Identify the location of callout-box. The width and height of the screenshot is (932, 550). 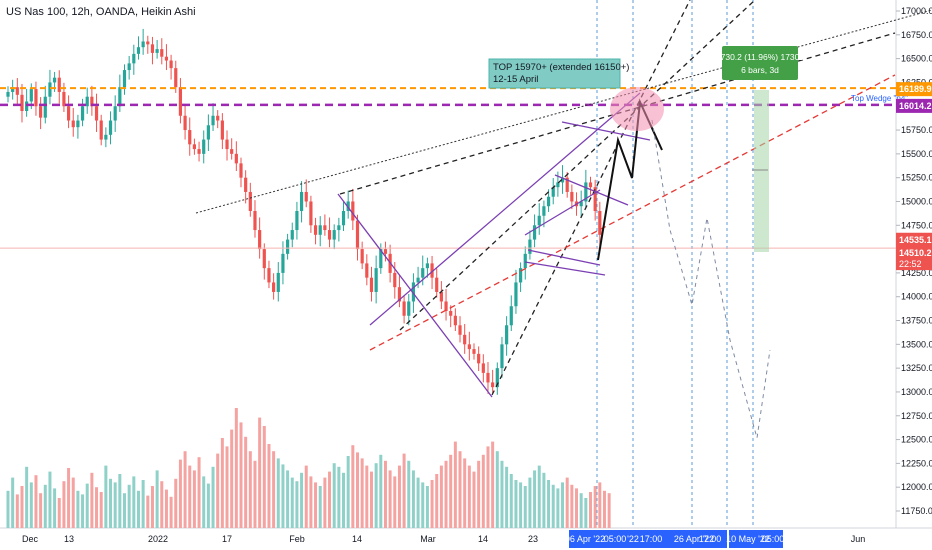
(554, 73).